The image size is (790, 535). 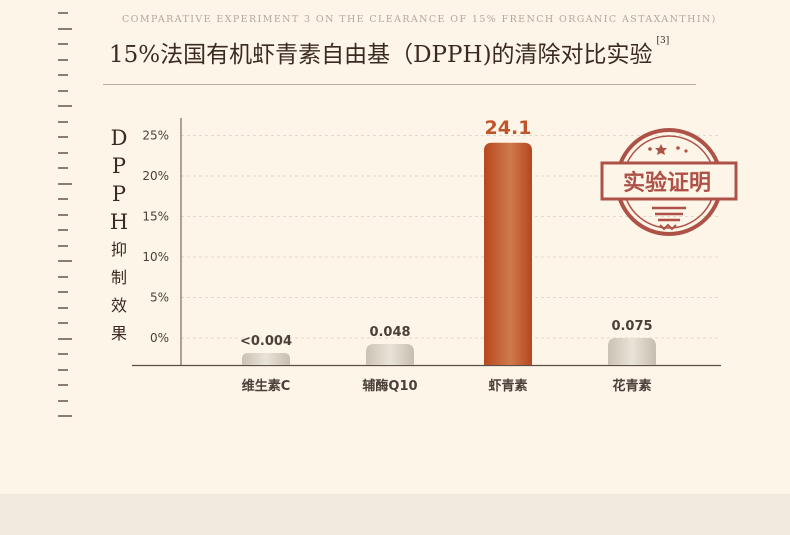 I want to click on bottom-band, so click(x=395, y=514).